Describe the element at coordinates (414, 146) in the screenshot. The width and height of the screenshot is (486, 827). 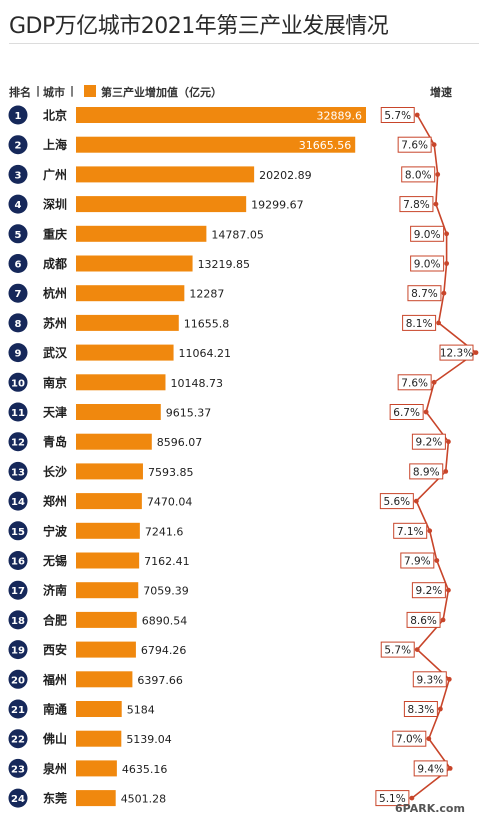
I see `growth-label: 7.6%` at that location.